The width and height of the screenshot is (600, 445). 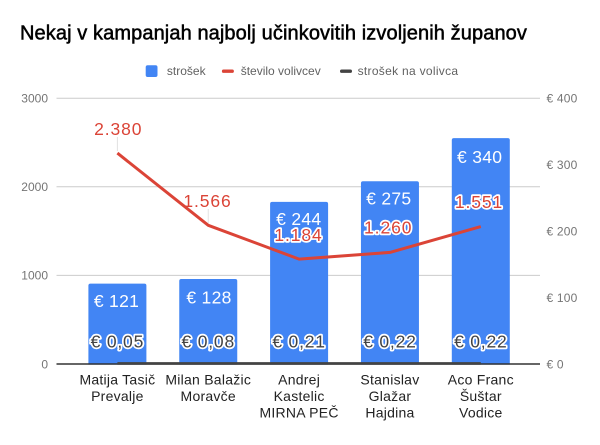 I want to click on svg-text: € 0,08, so click(x=208, y=341).